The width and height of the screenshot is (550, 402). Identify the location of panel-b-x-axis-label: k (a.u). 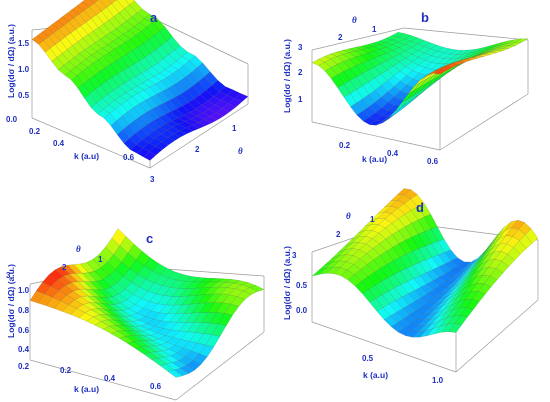
(374, 159).